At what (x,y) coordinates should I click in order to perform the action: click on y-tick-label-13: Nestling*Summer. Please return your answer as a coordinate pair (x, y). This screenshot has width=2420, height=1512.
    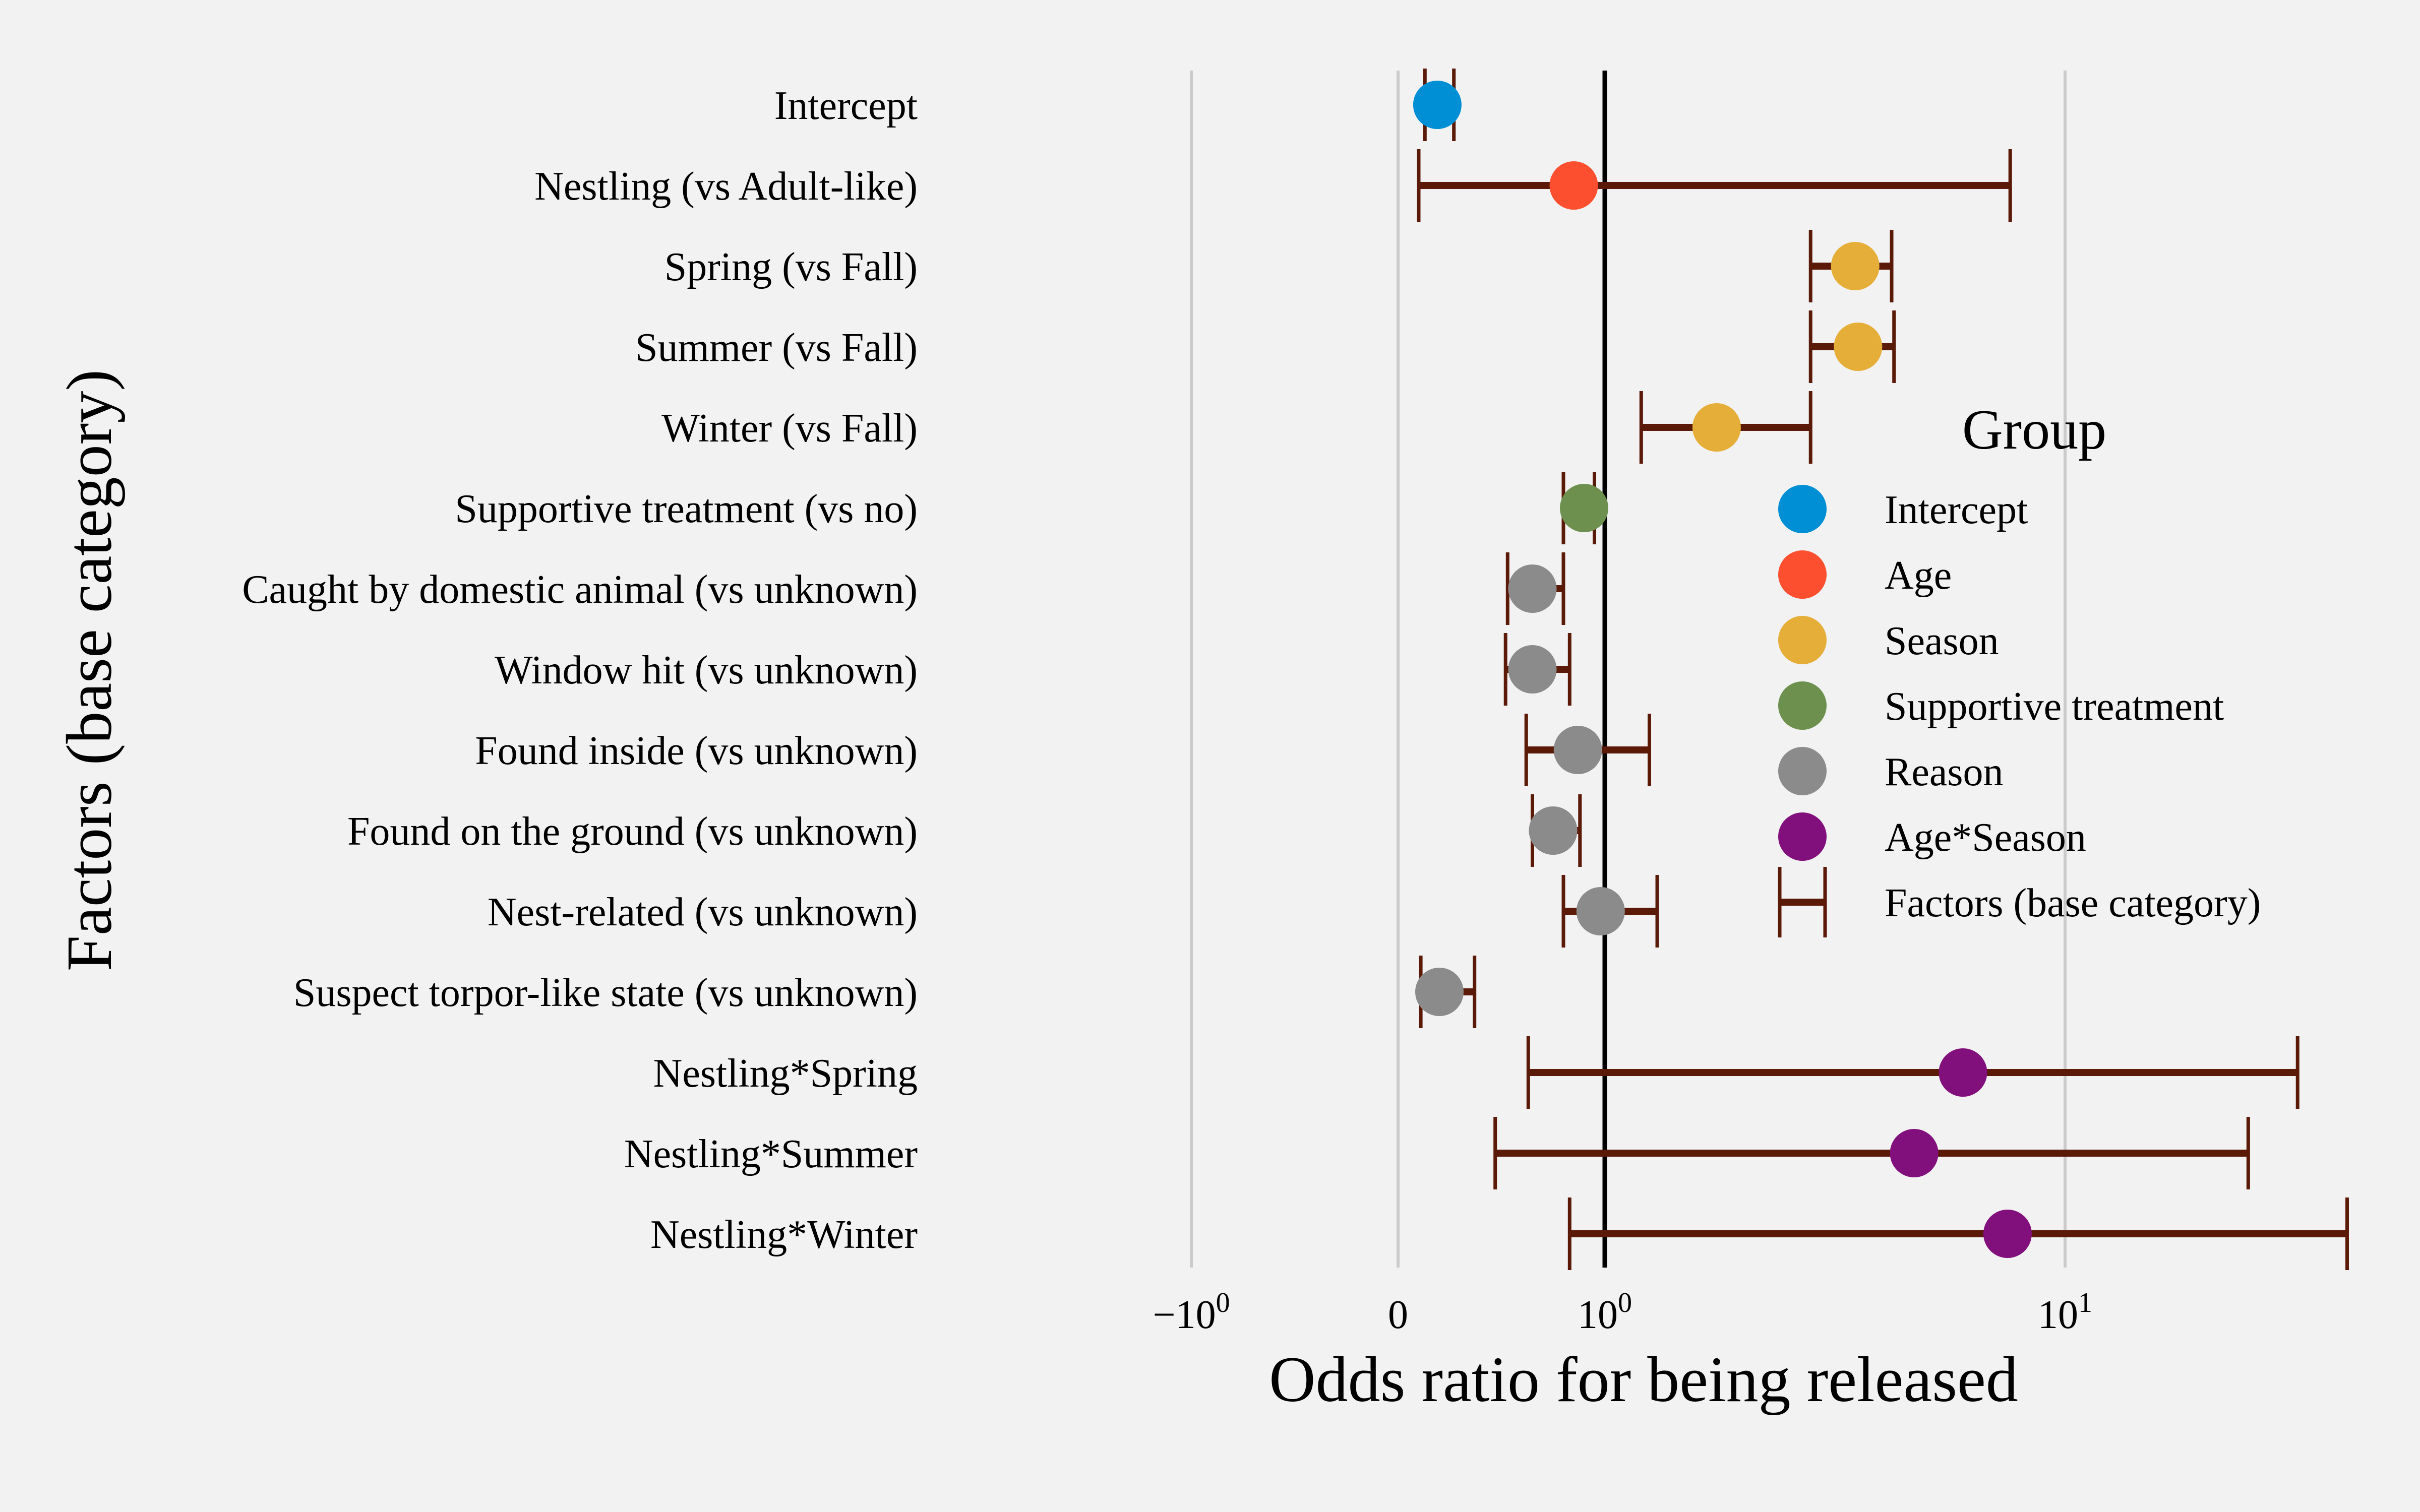
    Looking at the image, I should click on (771, 1154).